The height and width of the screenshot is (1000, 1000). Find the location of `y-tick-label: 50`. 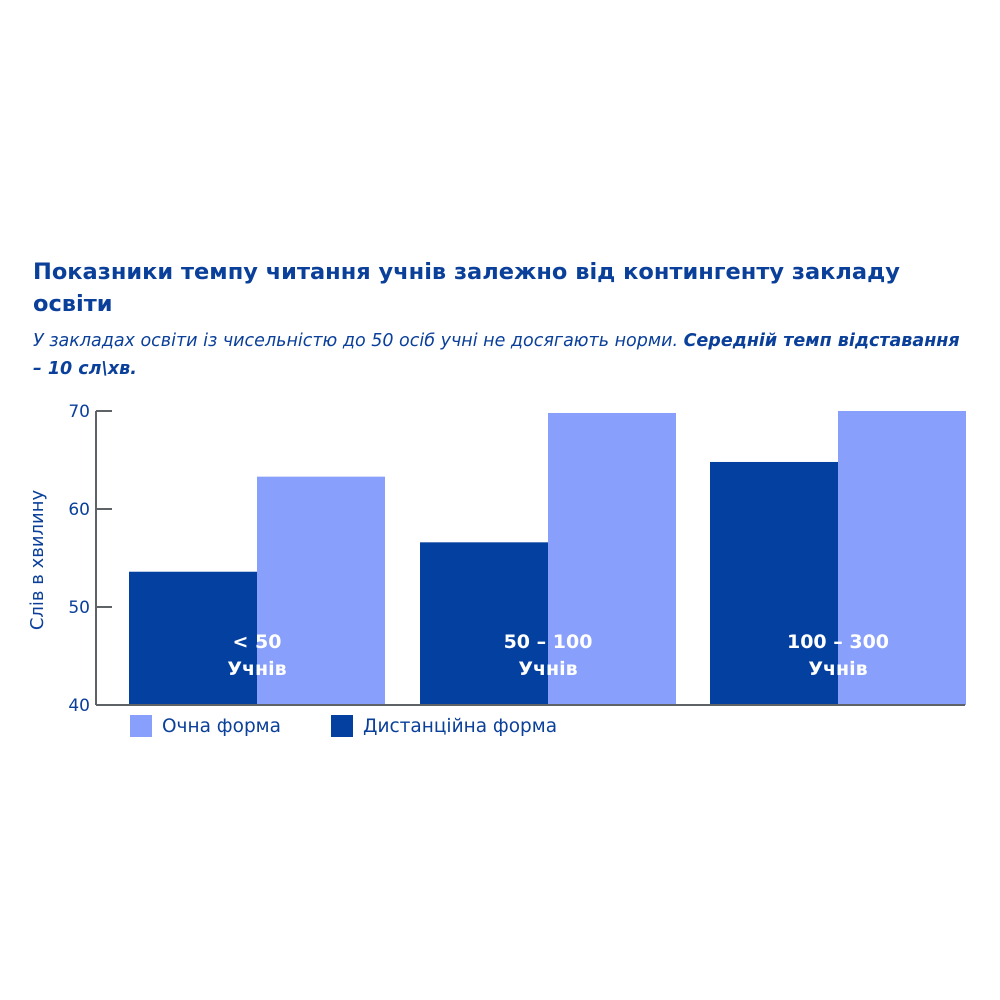

y-tick-label: 50 is located at coordinates (79, 608).